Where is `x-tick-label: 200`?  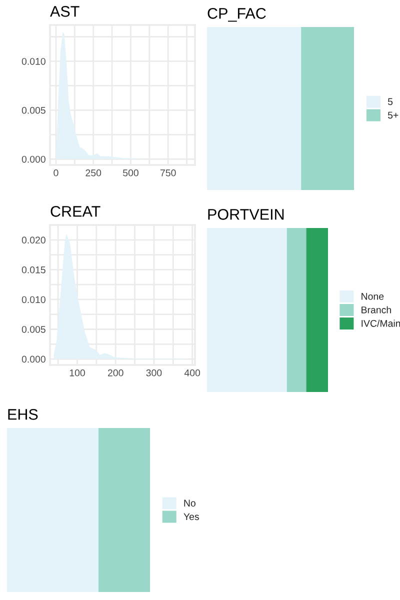
x-tick-label: 200 is located at coordinates (116, 372).